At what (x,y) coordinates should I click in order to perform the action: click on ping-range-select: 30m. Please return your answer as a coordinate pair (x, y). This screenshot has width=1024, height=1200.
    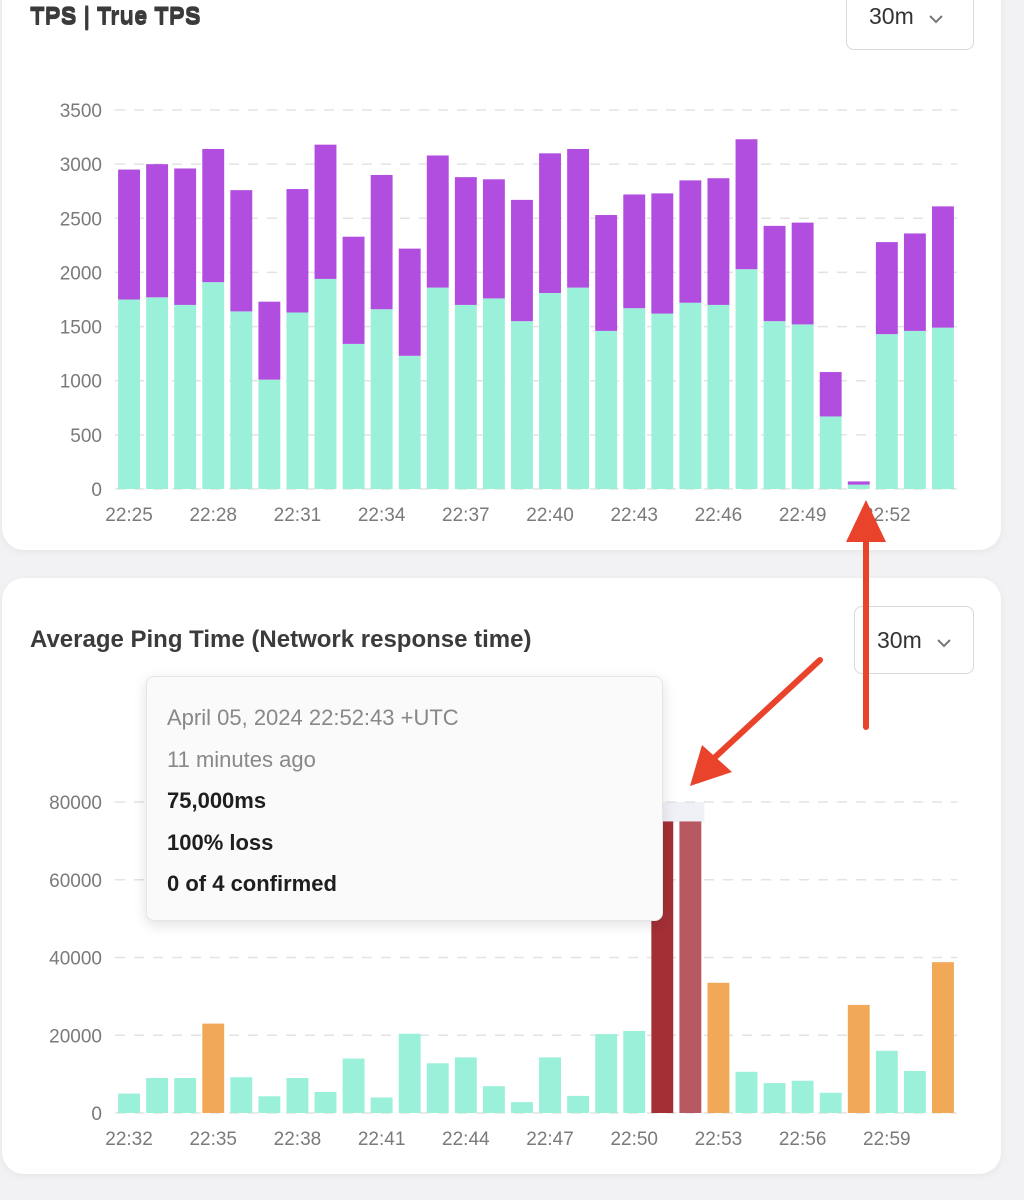
    Looking at the image, I should click on (914, 640).